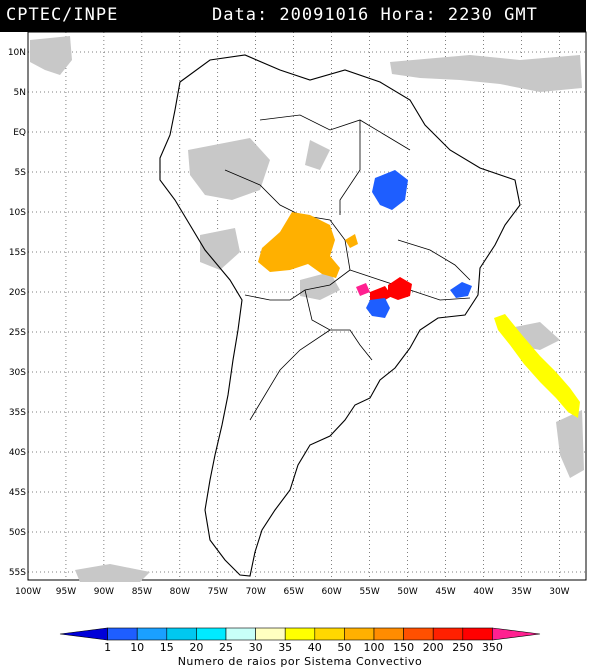 The image size is (600, 670). I want to click on lat-tick-label: 15S, so click(17, 253).